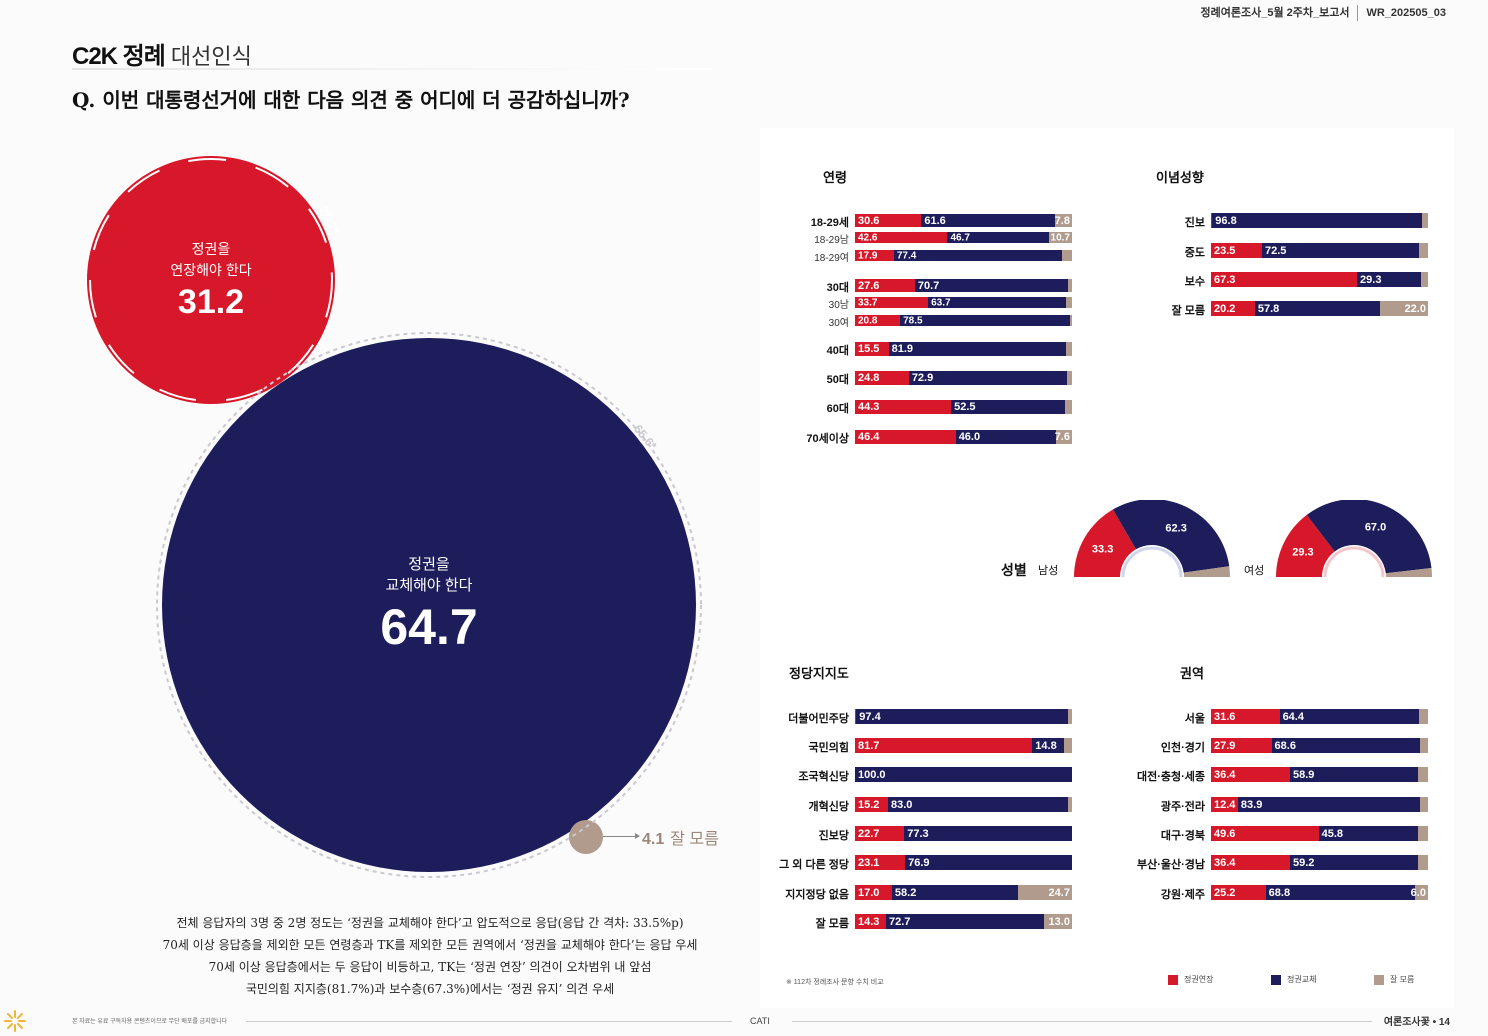 The image size is (1488, 1036). Describe the element at coordinates (1284, 279) in the screenshot. I see `extend-segment: 67.3` at that location.